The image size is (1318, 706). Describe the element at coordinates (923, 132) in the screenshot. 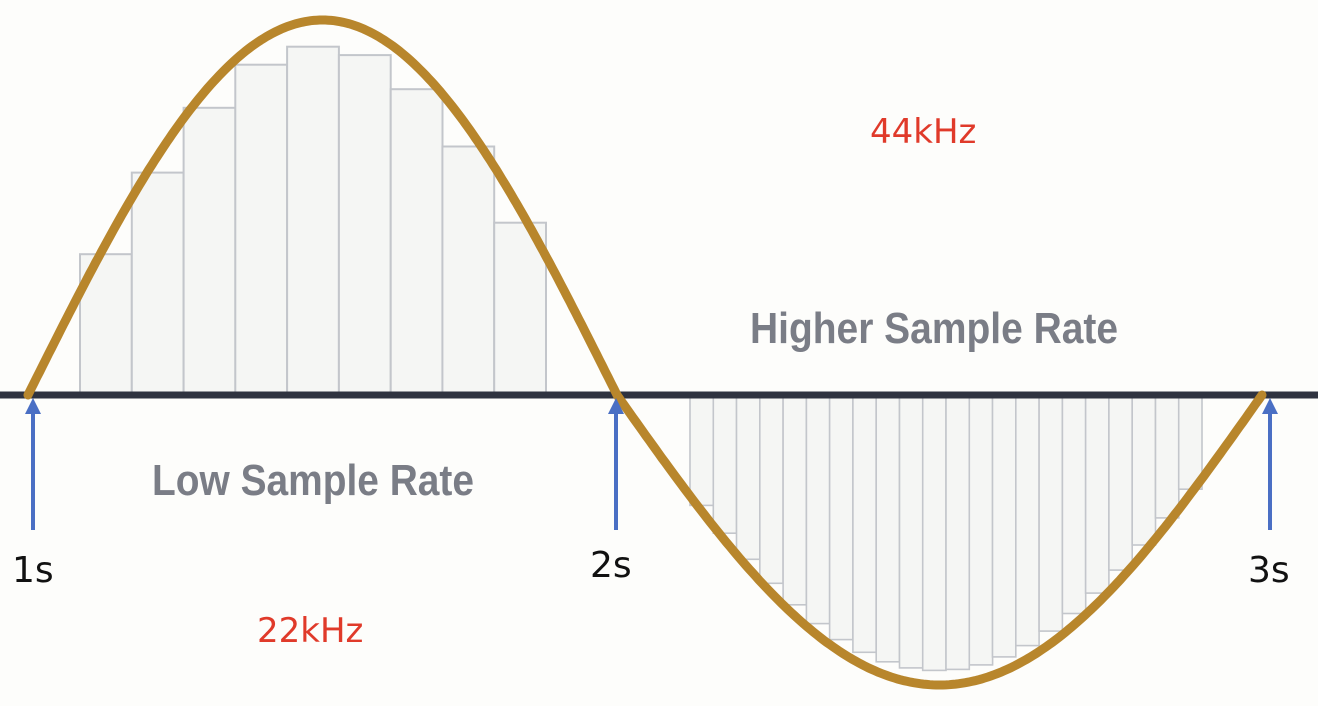

I see `high-rate-frequency: 44kHz` at that location.